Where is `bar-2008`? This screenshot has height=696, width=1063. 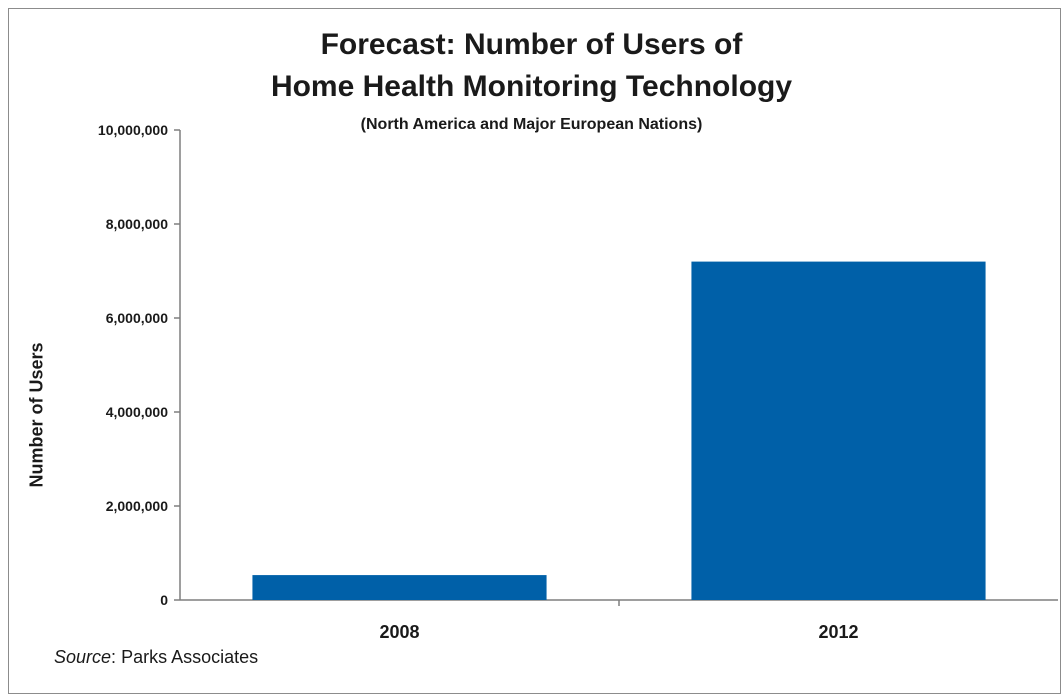
bar-2008 is located at coordinates (399, 587).